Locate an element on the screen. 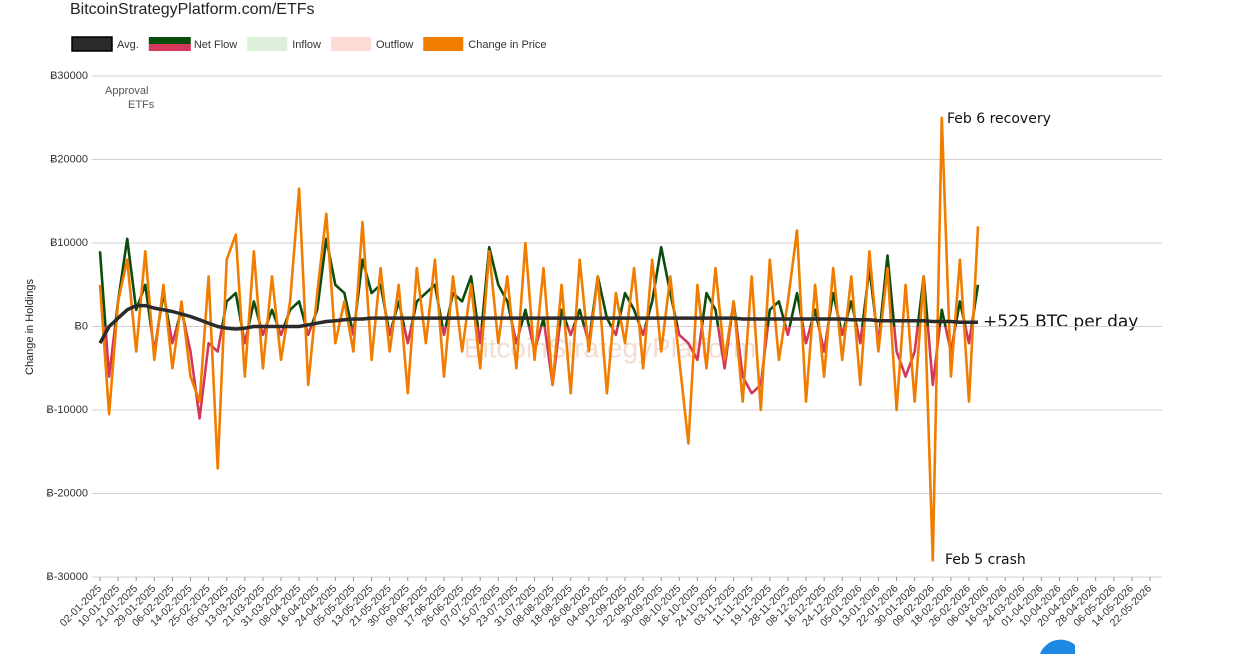 The width and height of the screenshot is (1250, 654). series-line is located at coordinates (538, 324).